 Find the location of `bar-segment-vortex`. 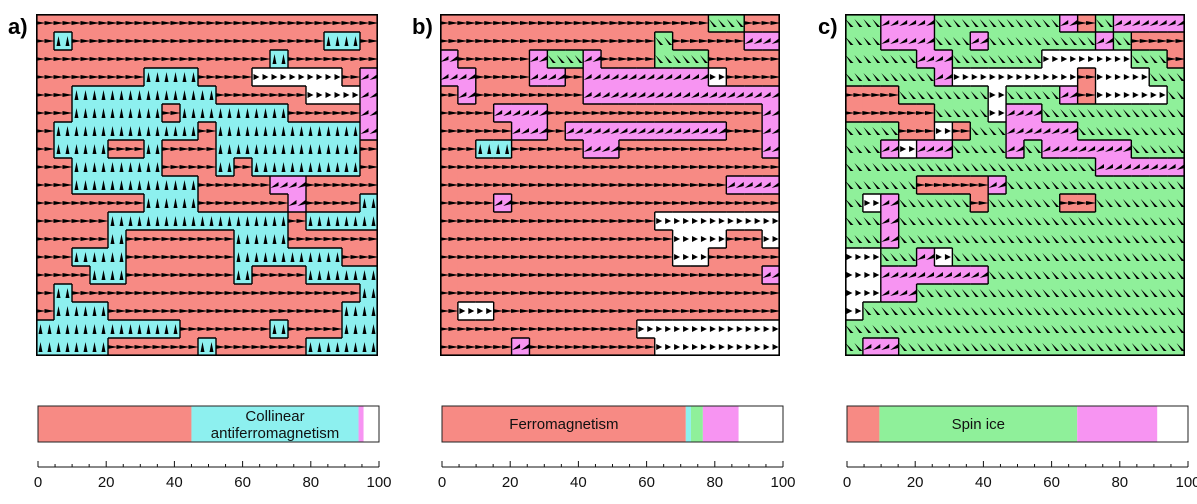

bar-segment-vortex is located at coordinates (361, 424).